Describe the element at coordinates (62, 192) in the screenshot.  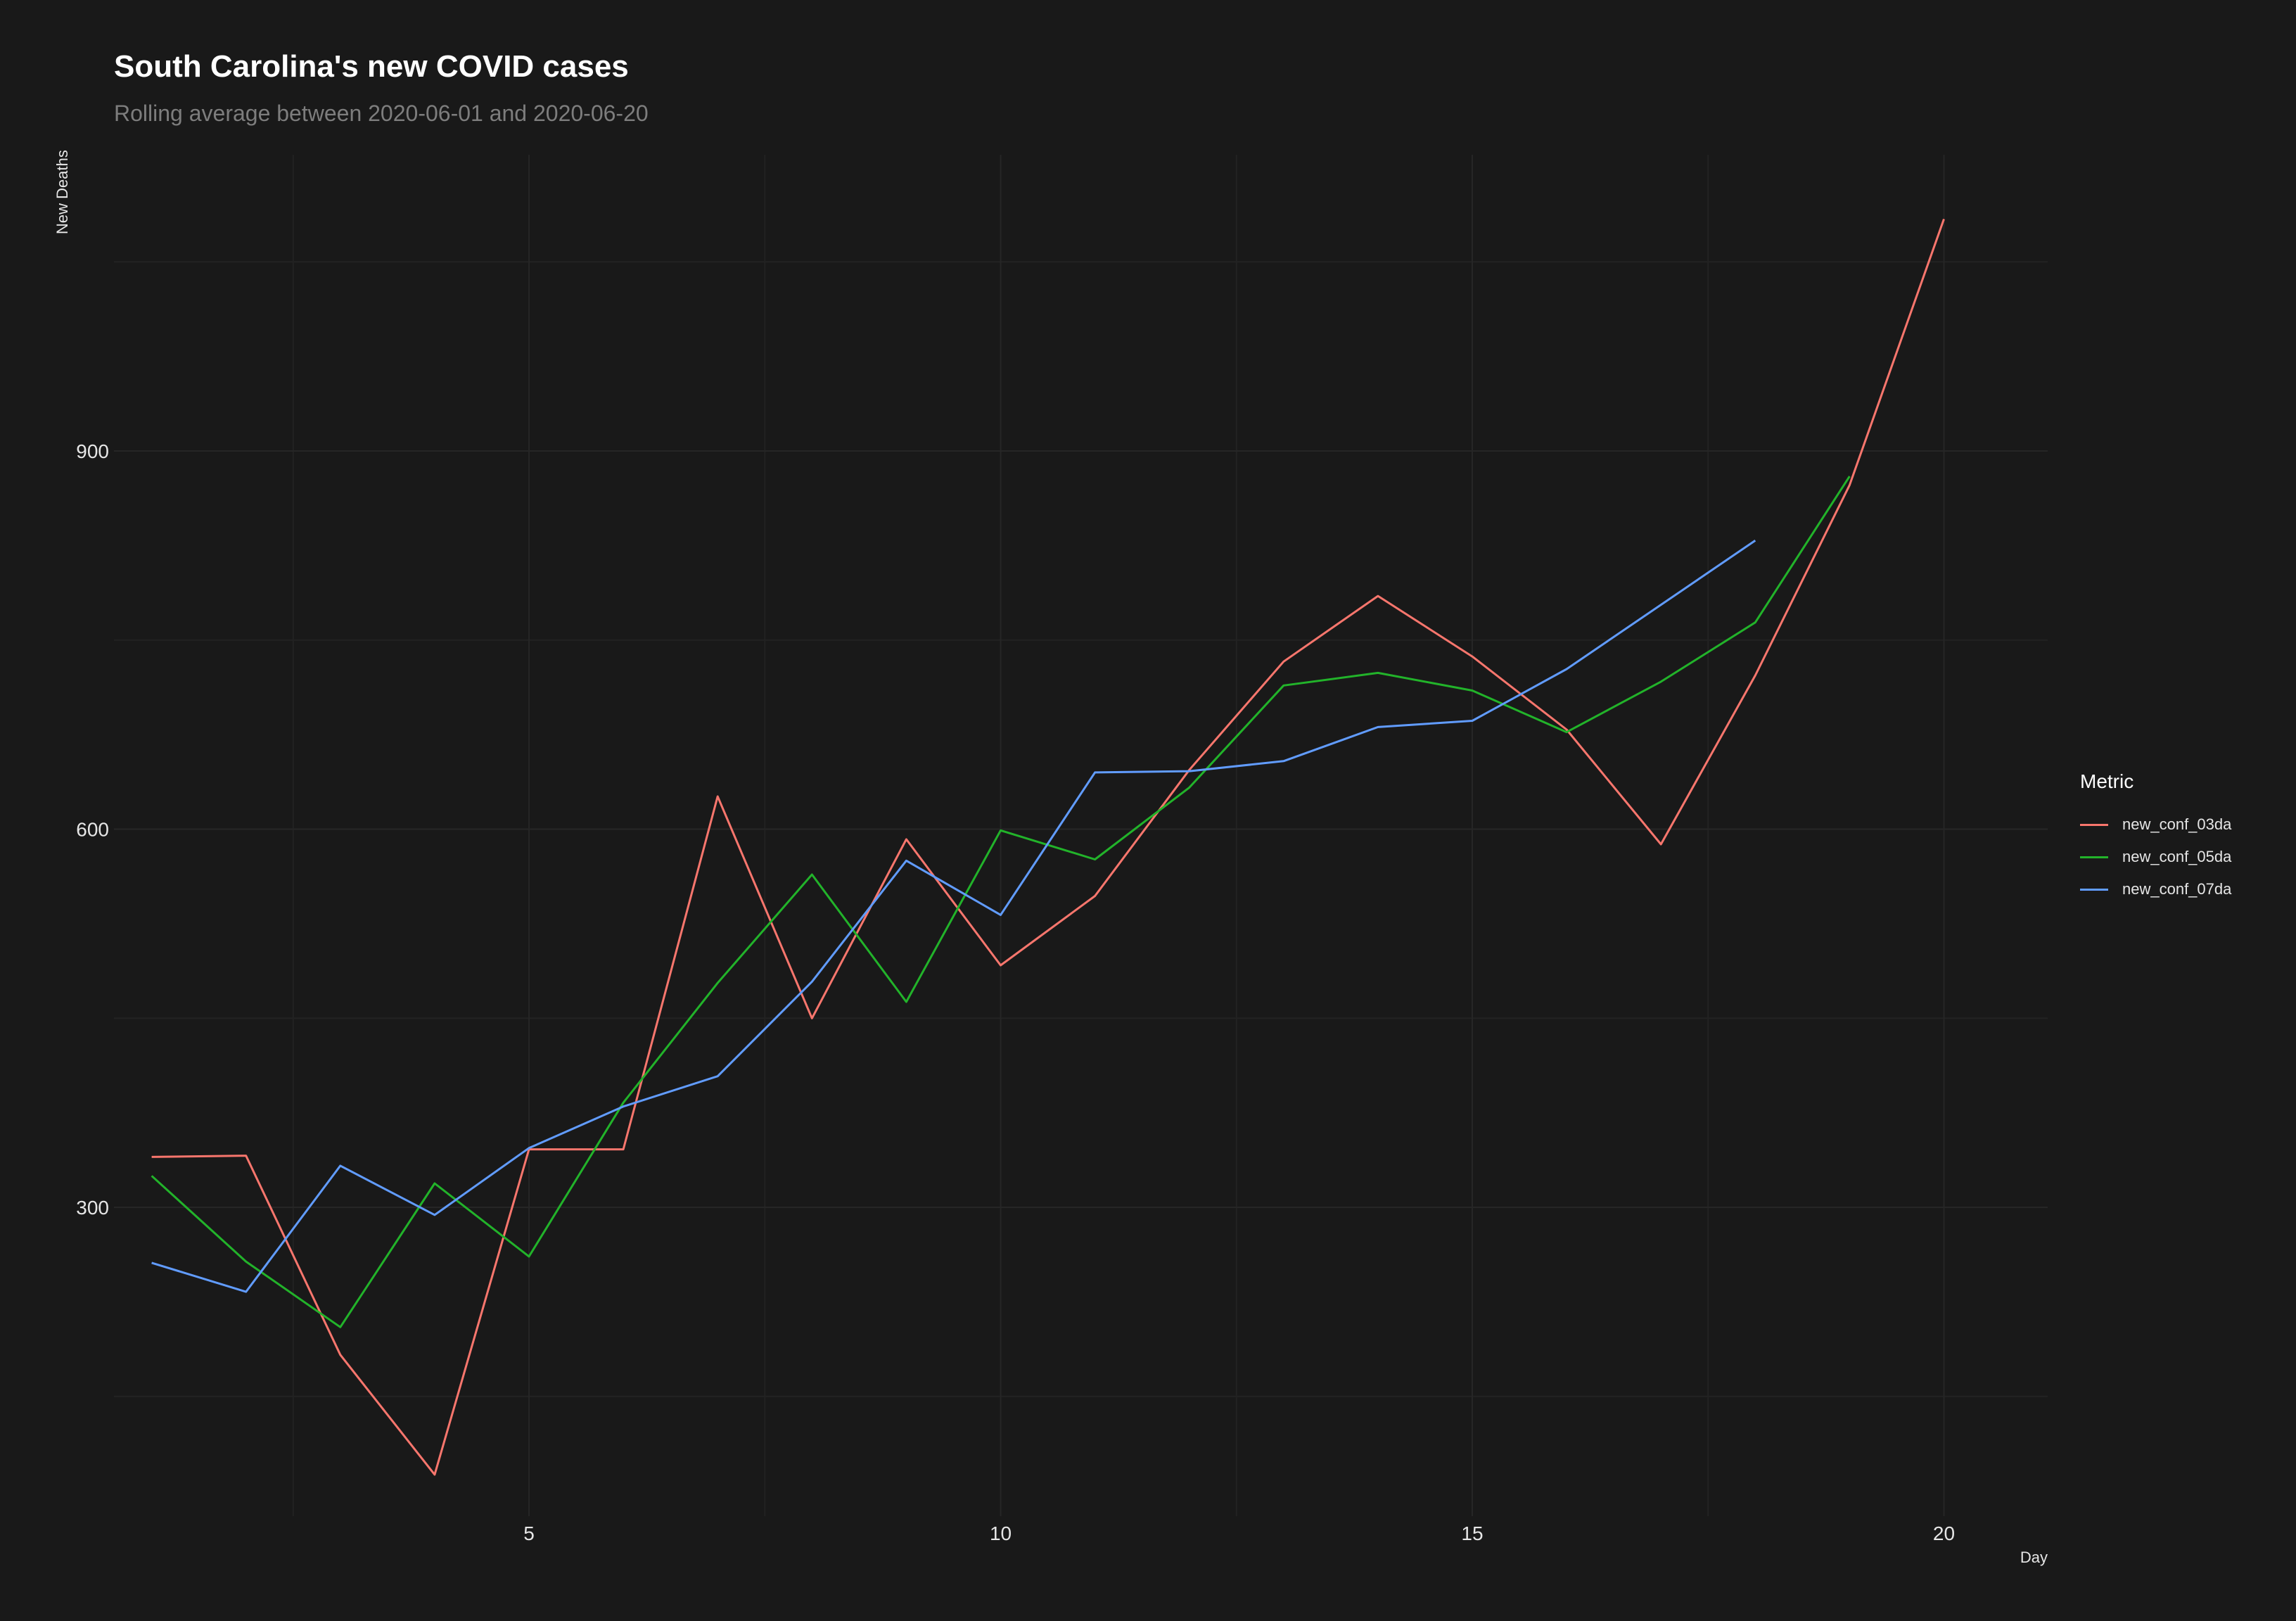
I see `y-axis-title: New Deaths` at that location.